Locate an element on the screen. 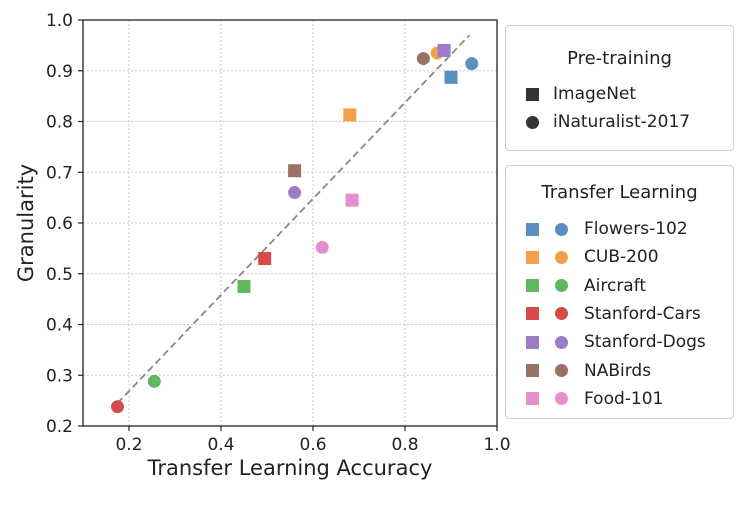 This screenshot has height=506, width=742. legend-pretraining: Pre-training ImageNet iNaturalist-2017 is located at coordinates (619, 88).